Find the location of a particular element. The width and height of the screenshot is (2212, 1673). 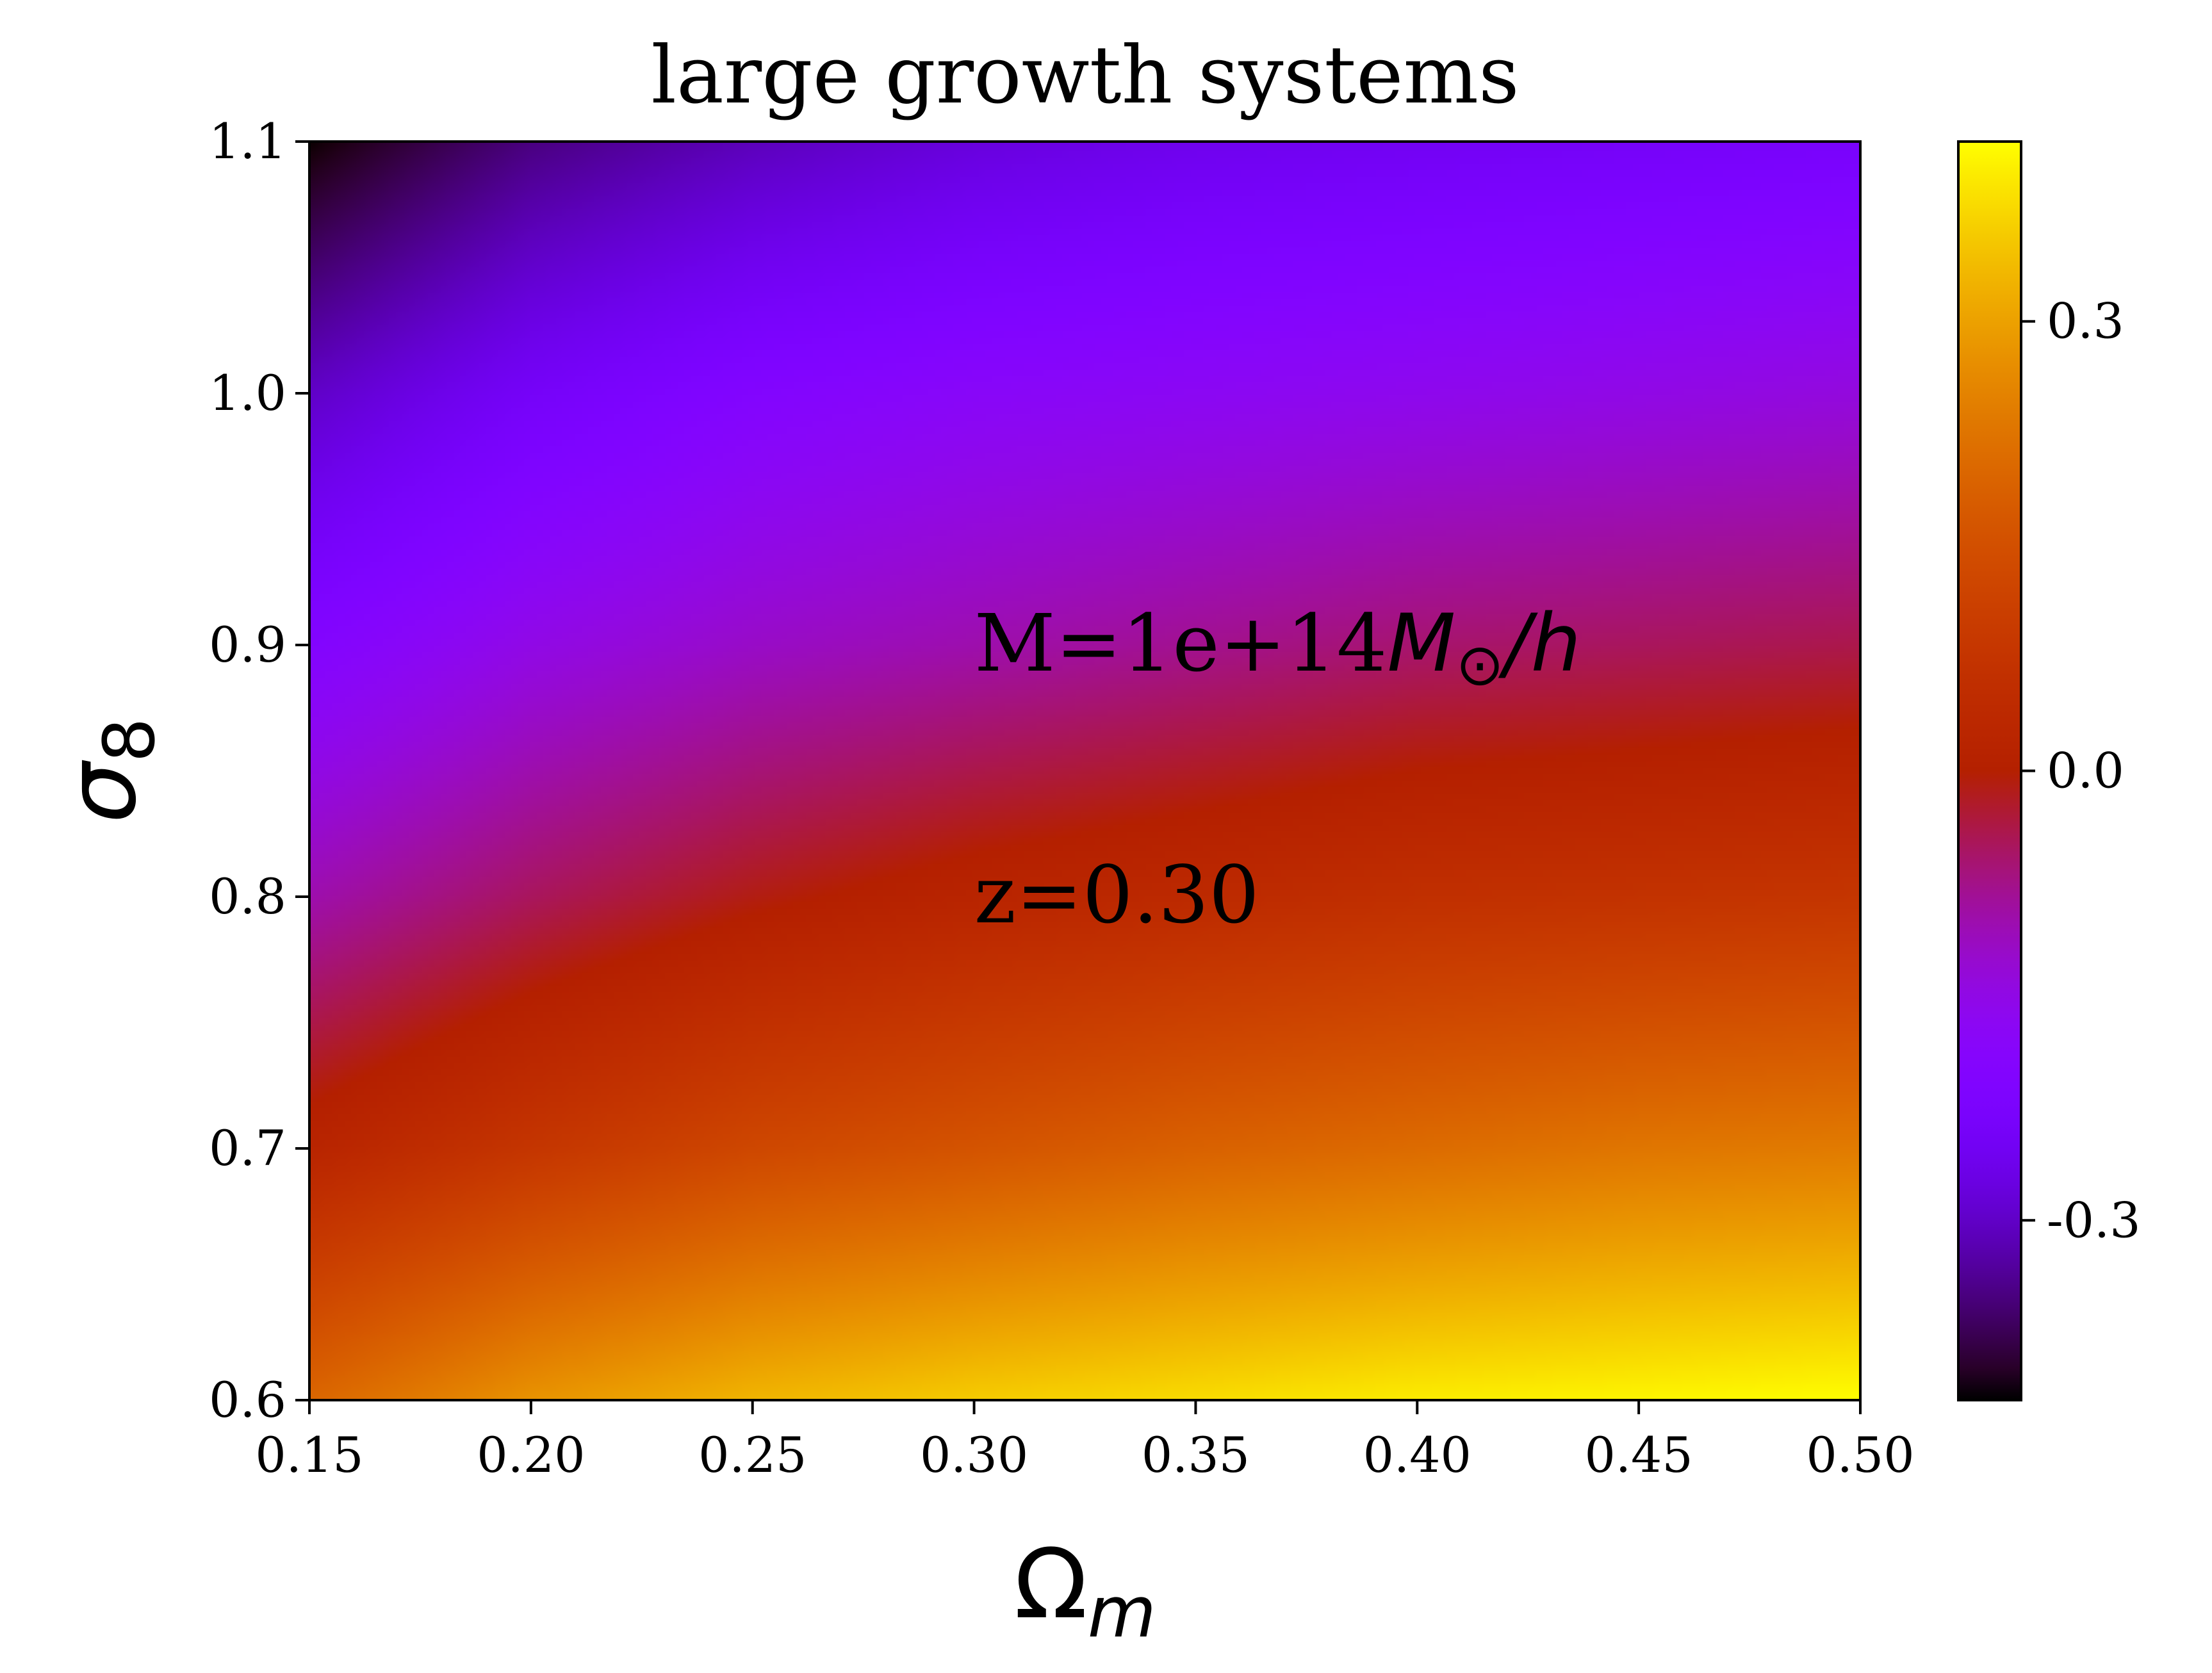

x-axis-label-symbol: Ω is located at coordinates (1051, 1584).